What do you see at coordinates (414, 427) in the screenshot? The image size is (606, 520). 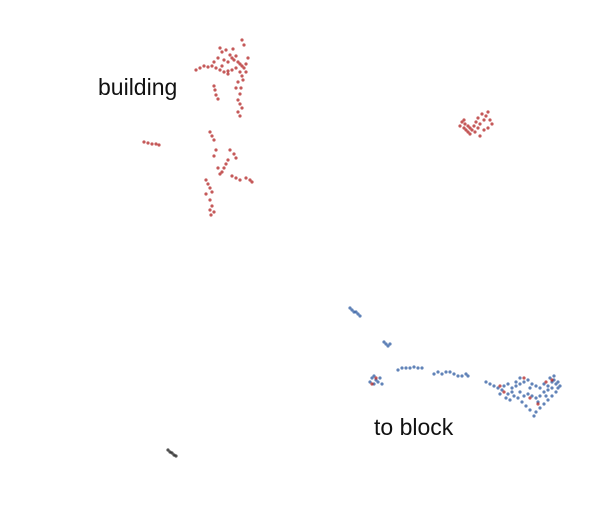 I see `cluster-label: to block` at bounding box center [414, 427].